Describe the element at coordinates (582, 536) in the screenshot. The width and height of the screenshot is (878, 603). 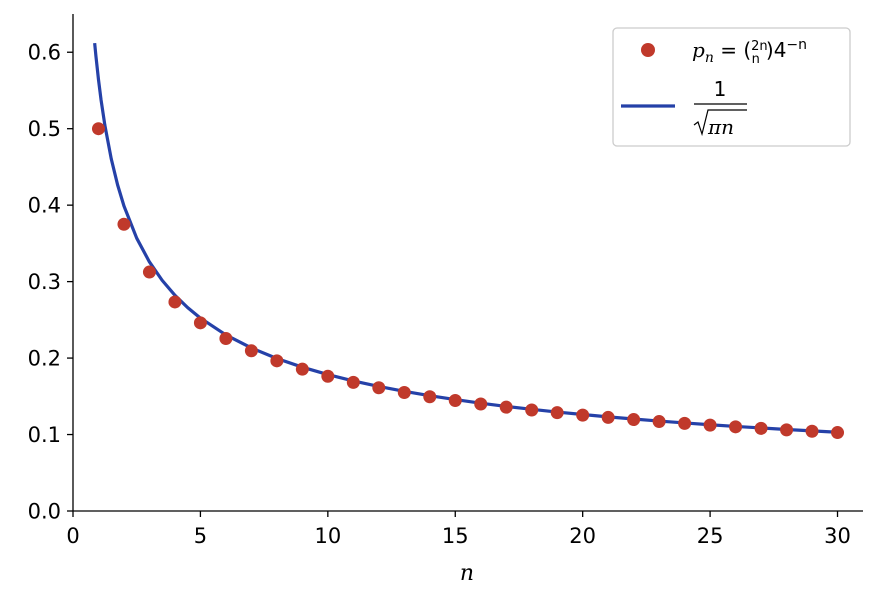
I see `x-tick-label: 20` at that location.